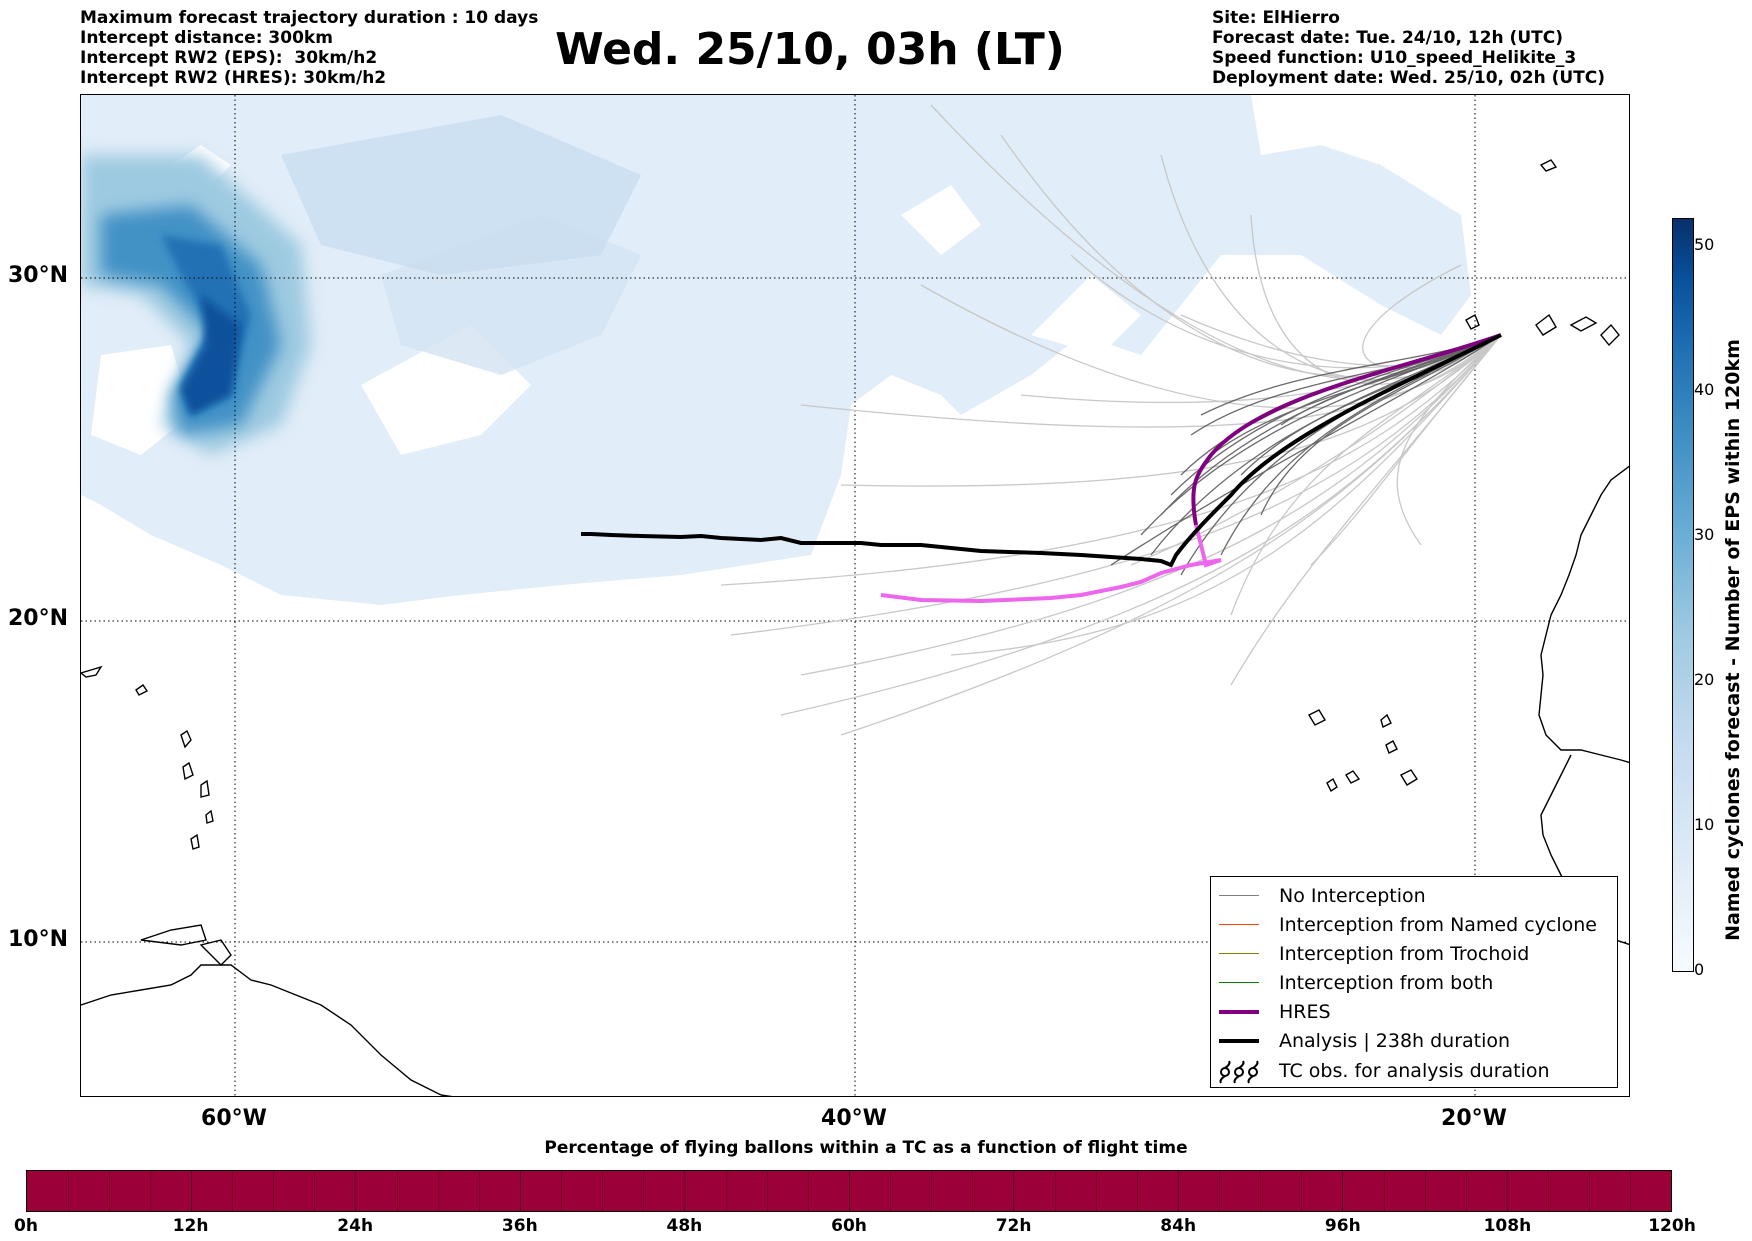 The image size is (1752, 1241). Describe the element at coordinates (1362, 1041) in the screenshot. I see `legend-item-analysis: Analysis | 238h duration` at that location.